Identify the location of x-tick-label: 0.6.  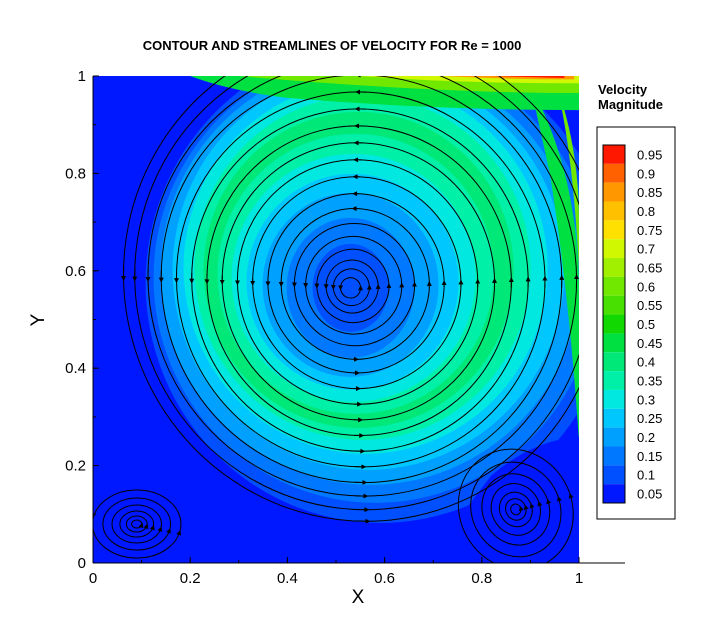
(384, 578).